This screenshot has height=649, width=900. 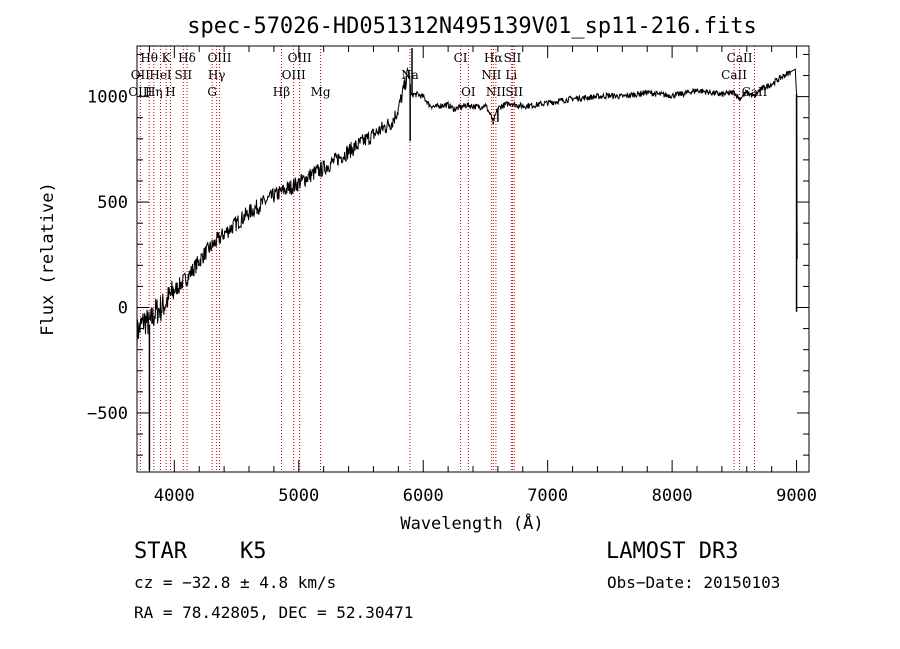 I want to click on x-tick-label: 5000, so click(x=298, y=496).